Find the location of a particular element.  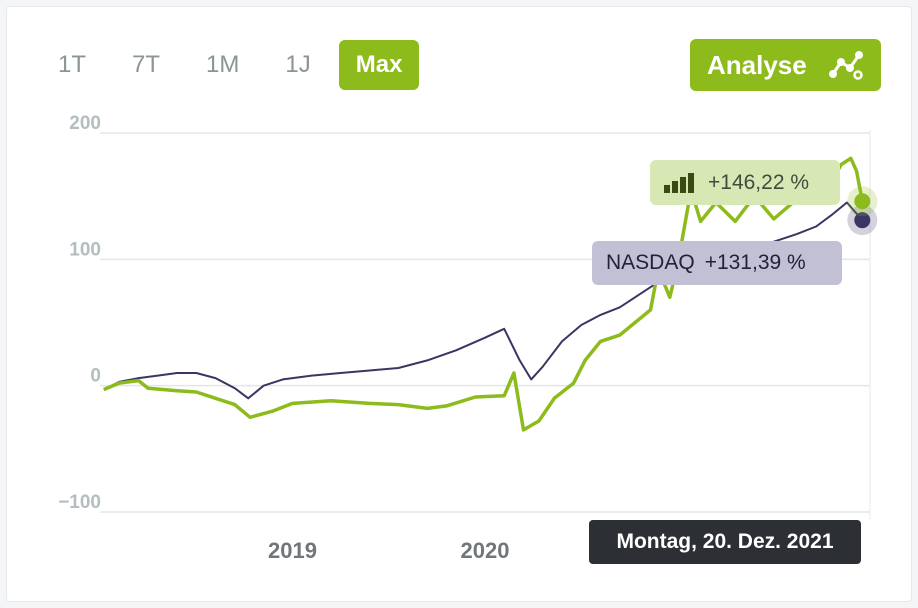

analyse-button: Analyse is located at coordinates (785, 65).